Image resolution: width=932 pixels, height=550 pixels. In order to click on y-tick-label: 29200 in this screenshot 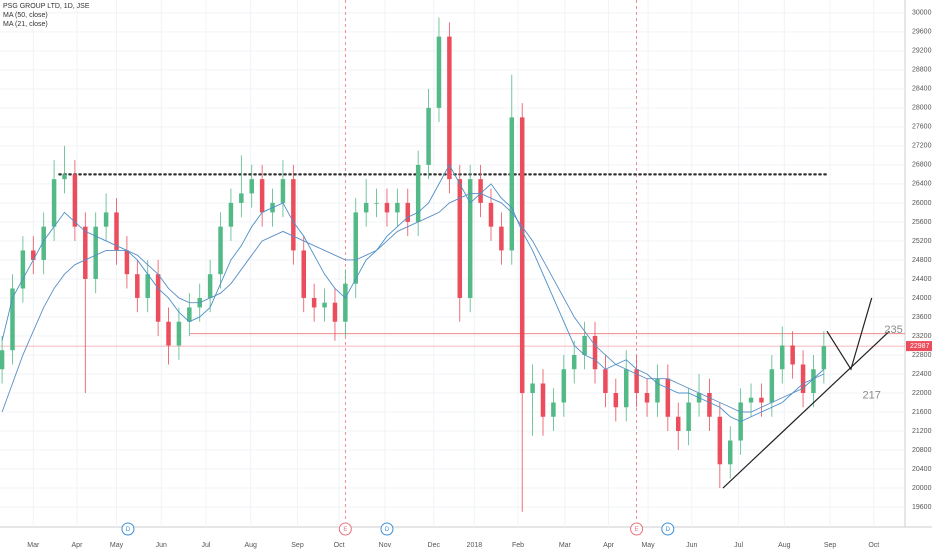, I will do `click(922, 51)`.